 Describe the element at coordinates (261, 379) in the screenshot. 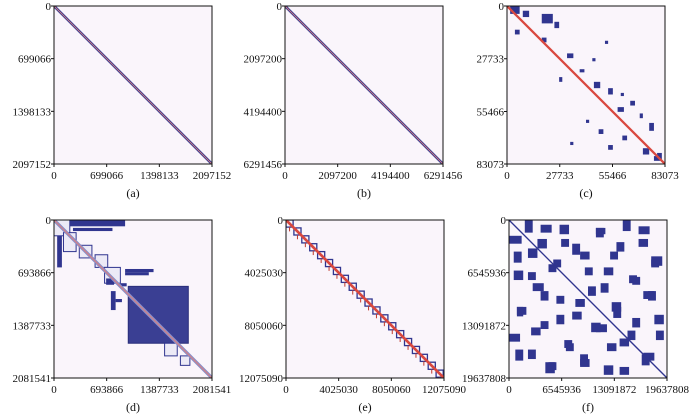

I see `y-tick-label: 12075090` at that location.